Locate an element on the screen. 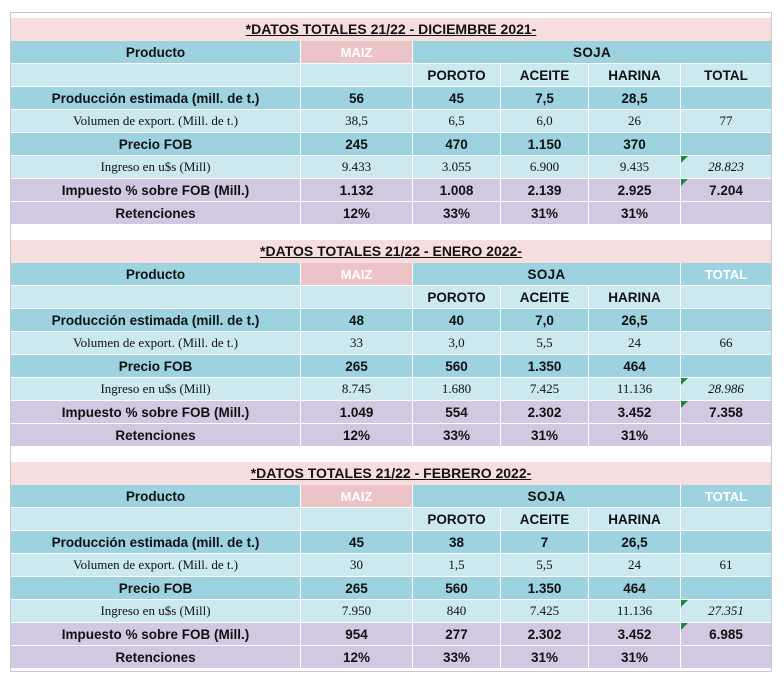 Image resolution: width=784 pixels, height=682 pixels. cell-harina: 31% is located at coordinates (635, 435).